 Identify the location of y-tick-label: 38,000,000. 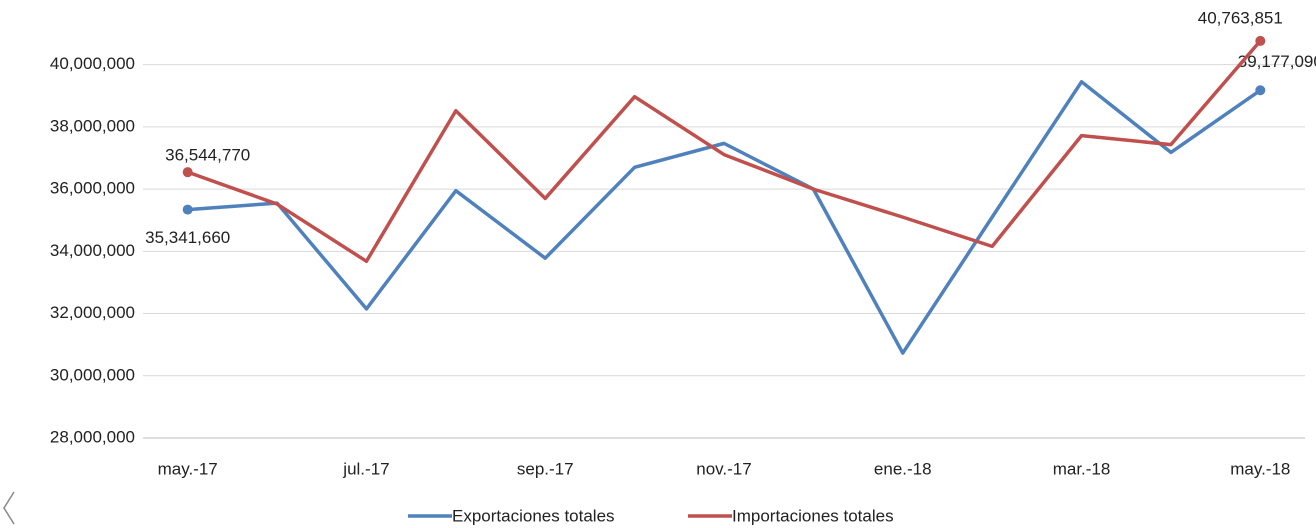
(92, 125).